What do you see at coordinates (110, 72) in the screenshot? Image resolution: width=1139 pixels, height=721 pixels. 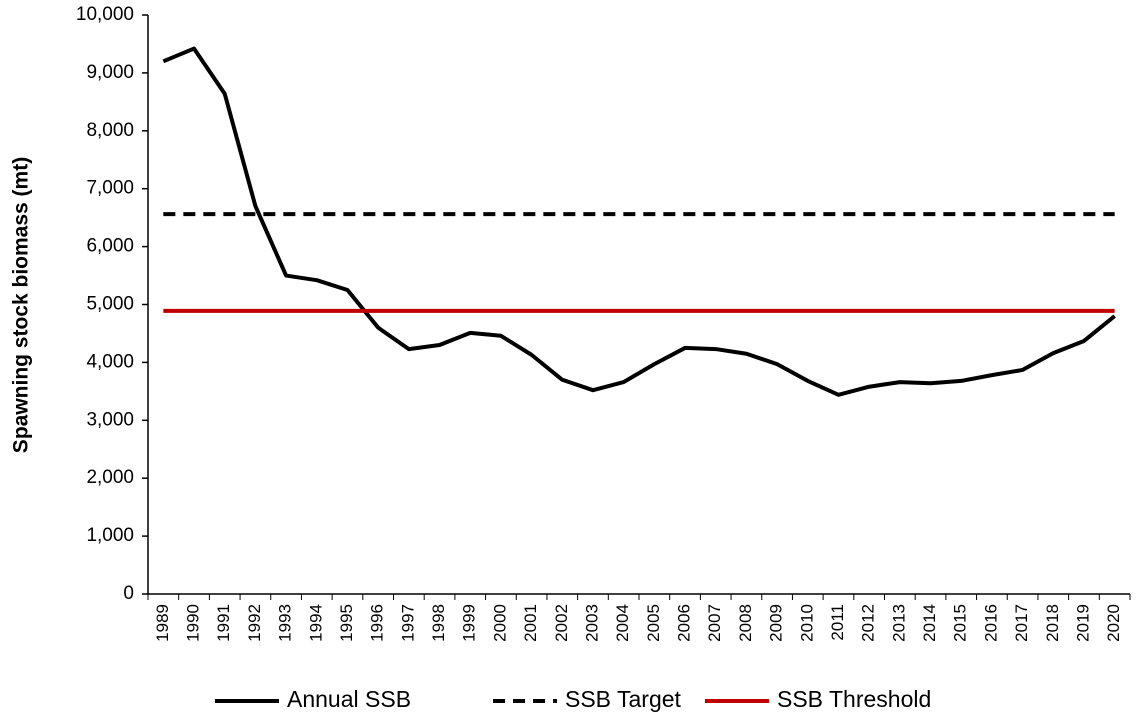 I see `y-tick-label: 9,000` at bounding box center [110, 72].